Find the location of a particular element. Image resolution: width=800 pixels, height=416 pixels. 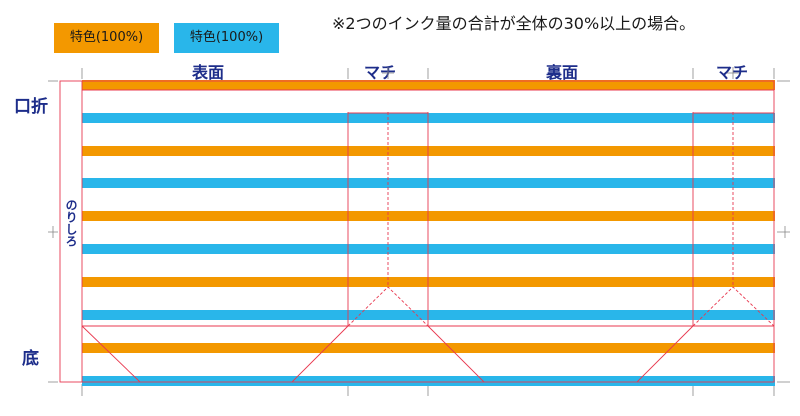

legend-label-orange: 特色(100%) is located at coordinates (106, 37).